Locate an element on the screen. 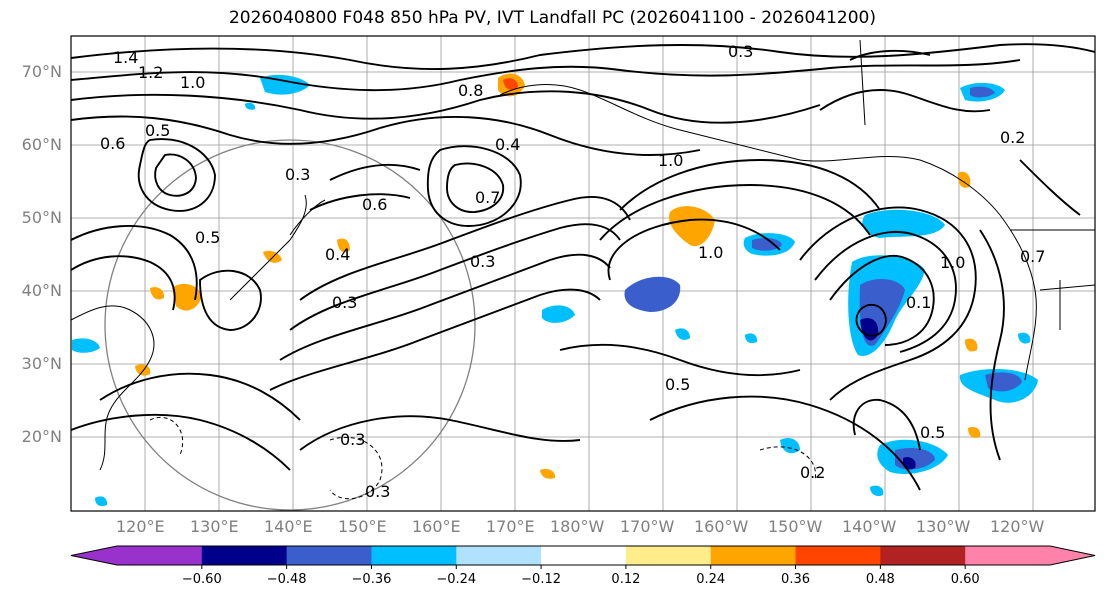 This screenshot has width=1105, height=604. lon-label: 140°W is located at coordinates (869, 526).